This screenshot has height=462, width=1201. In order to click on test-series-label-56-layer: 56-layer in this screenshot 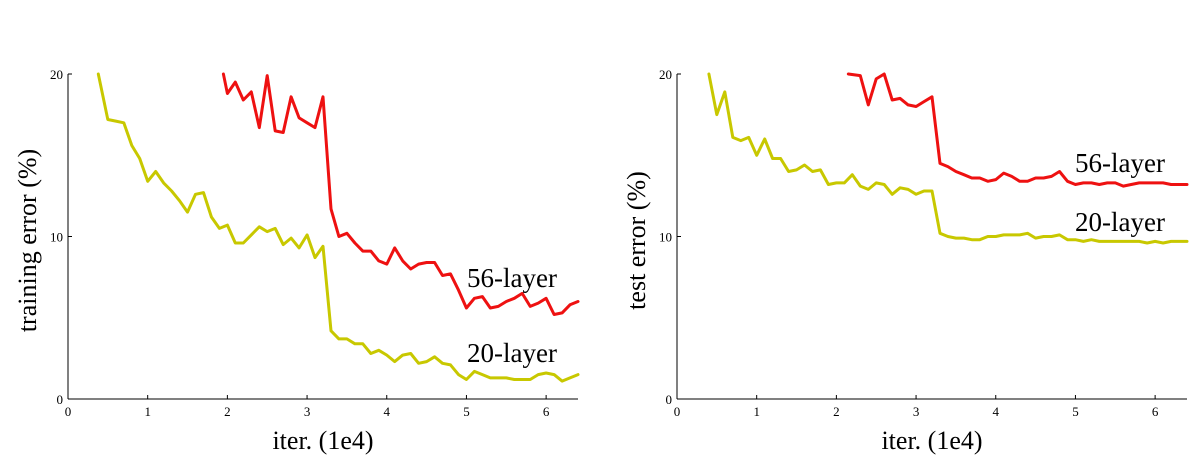, I will do `click(1120, 163)`.